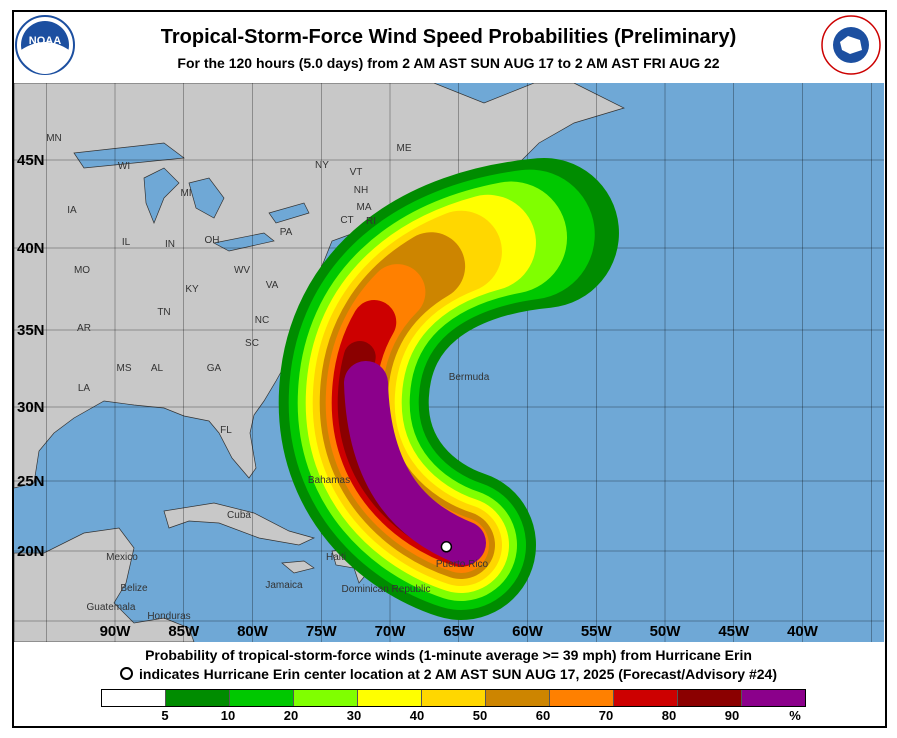 The width and height of the screenshot is (897, 738). I want to click on state-label: VA, so click(272, 285).